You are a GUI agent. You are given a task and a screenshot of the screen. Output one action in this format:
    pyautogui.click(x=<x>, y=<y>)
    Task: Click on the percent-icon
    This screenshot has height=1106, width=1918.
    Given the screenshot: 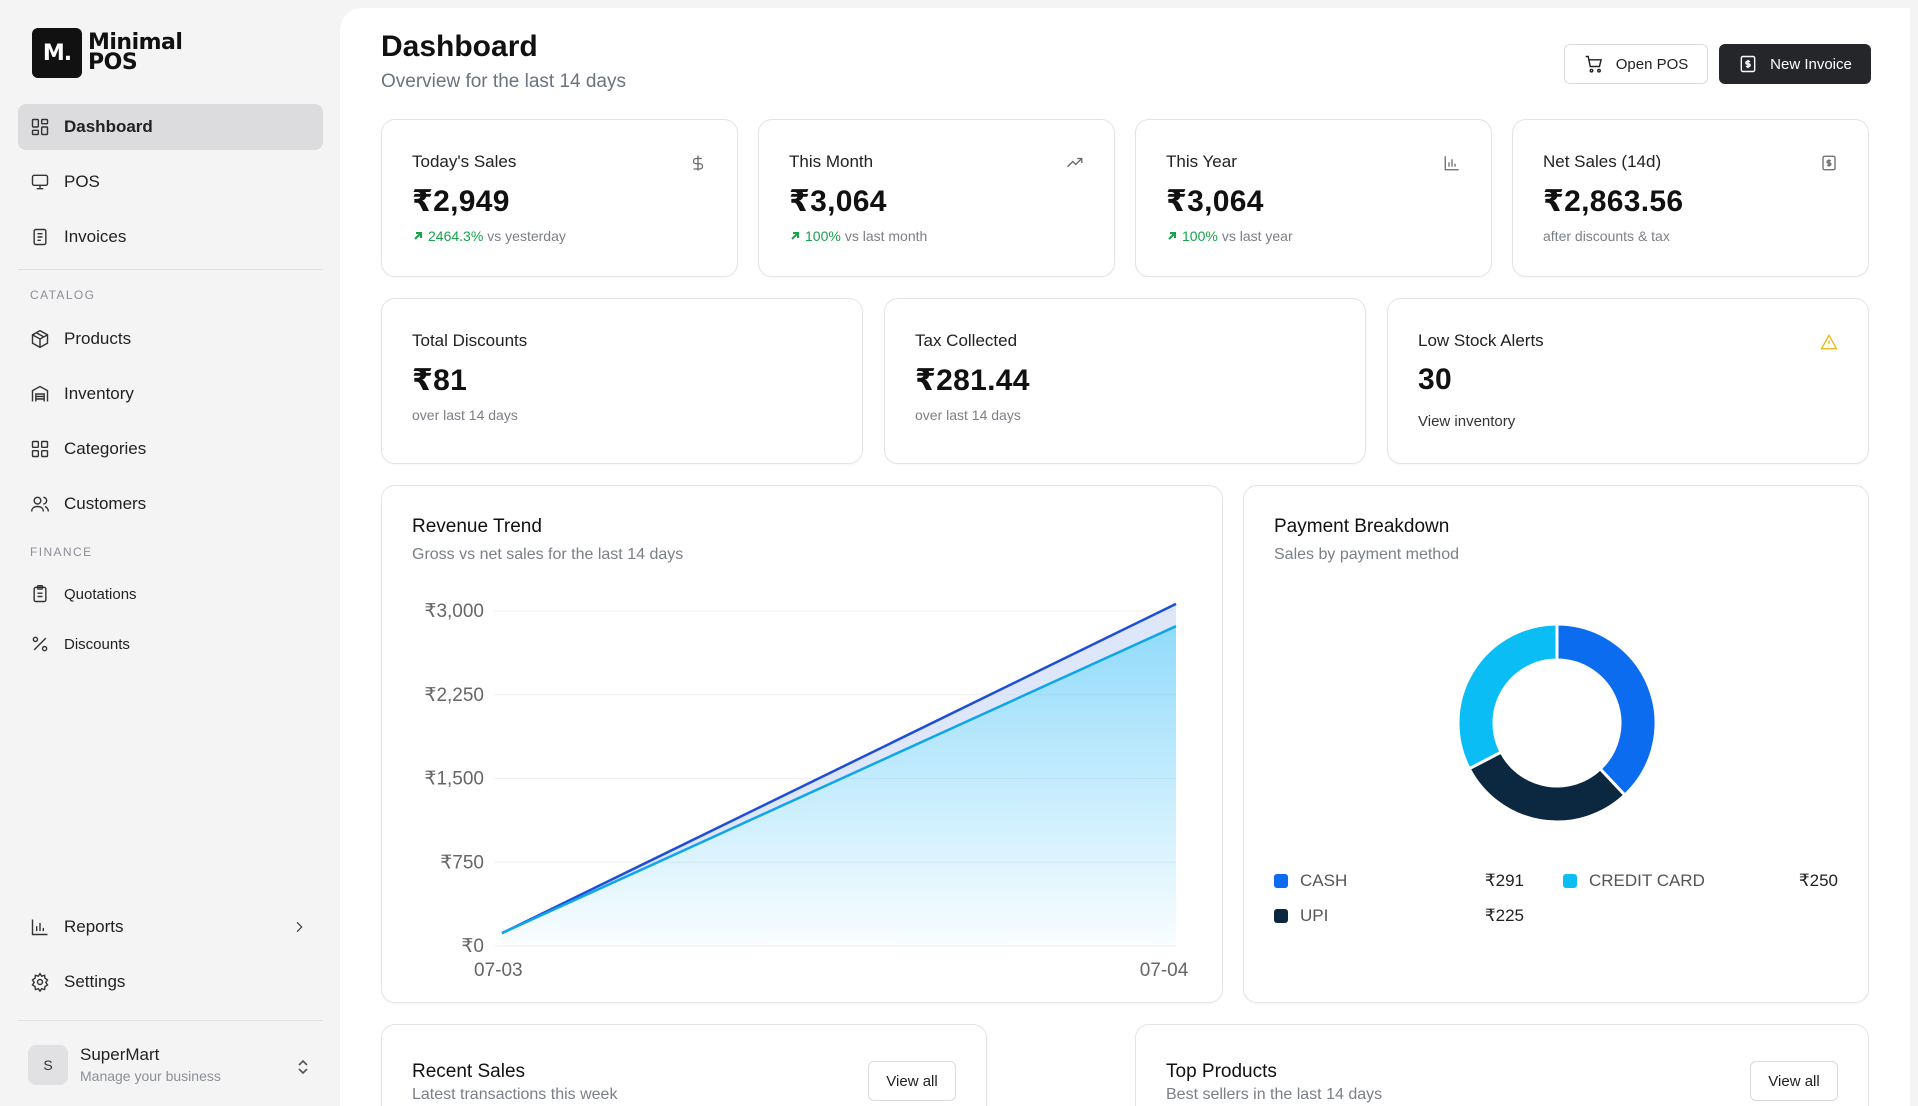 What is the action you would take?
    pyautogui.click(x=40, y=644)
    